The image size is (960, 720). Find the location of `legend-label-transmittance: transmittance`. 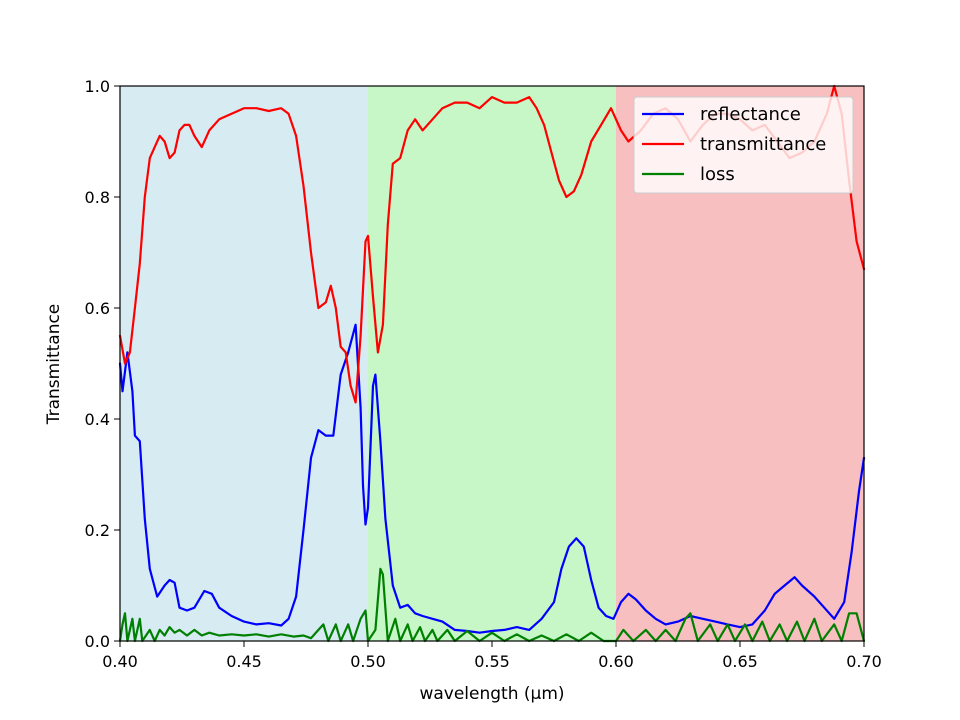

legend-label-transmittance: transmittance is located at coordinates (763, 144).